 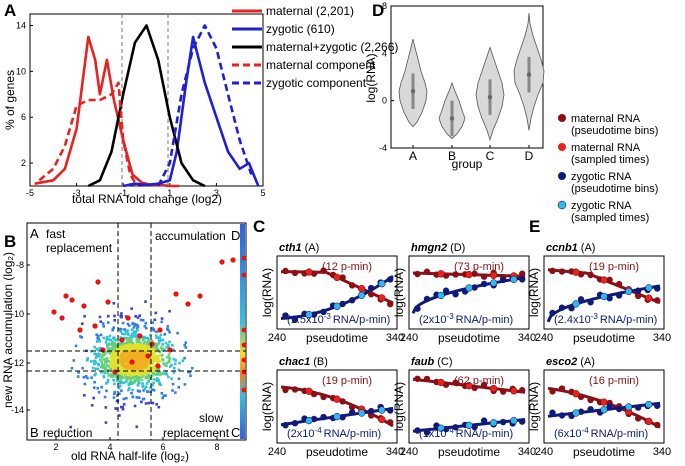 What do you see at coordinates (320, 362) in the screenshot?
I see `gene-group: (B)` at bounding box center [320, 362].